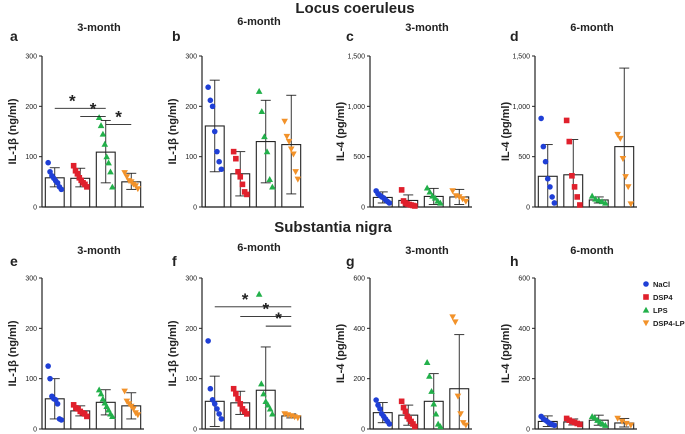  Describe the element at coordinates (14, 261) in the screenshot. I see `panel-label: e` at that location.